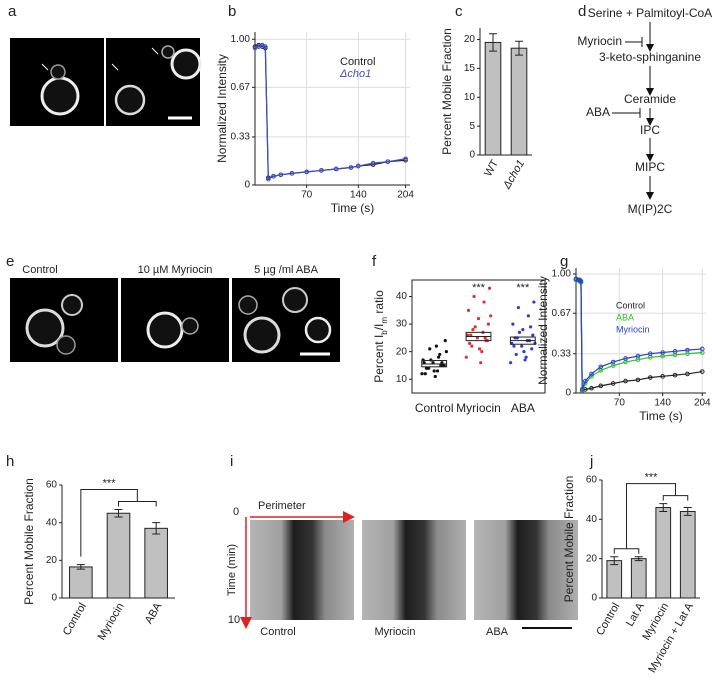  I want to click on x-tick-label: ABA, so click(154, 613).